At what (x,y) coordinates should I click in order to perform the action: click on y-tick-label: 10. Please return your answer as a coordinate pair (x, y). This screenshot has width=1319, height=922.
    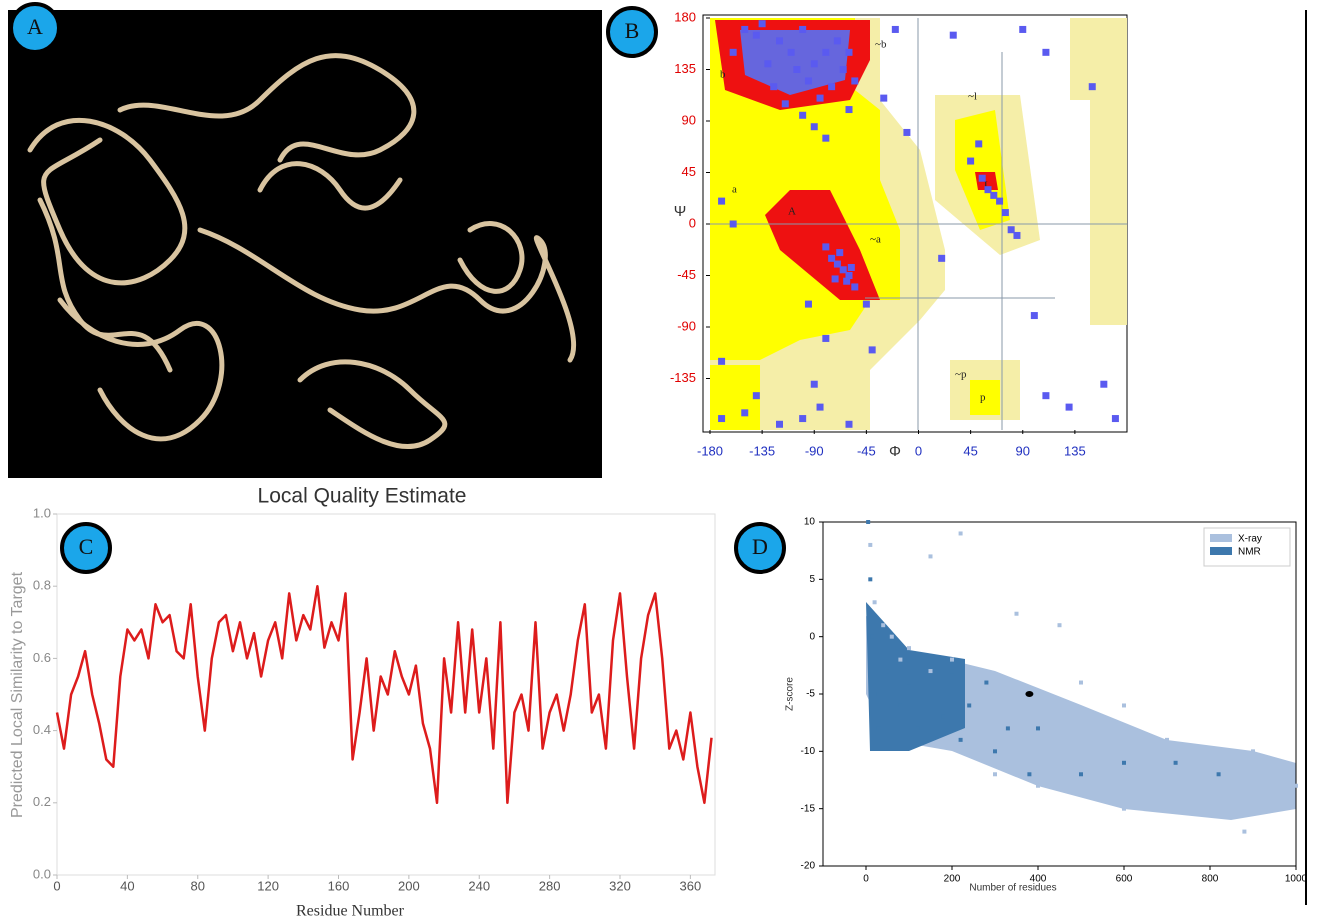
    Looking at the image, I should click on (810, 522).